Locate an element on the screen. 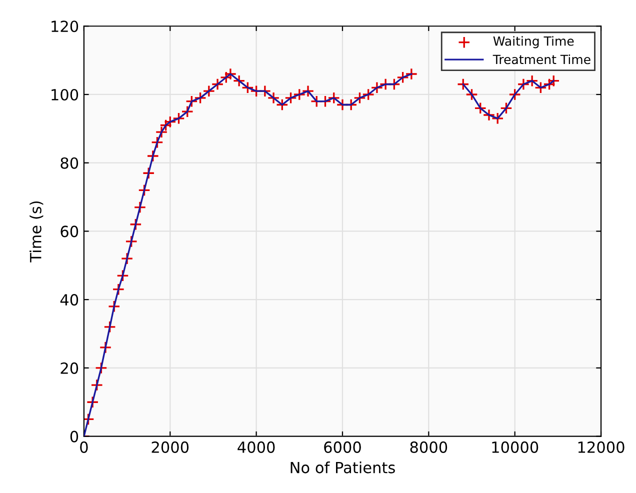  y-tick-label: 20 is located at coordinates (69, 368).